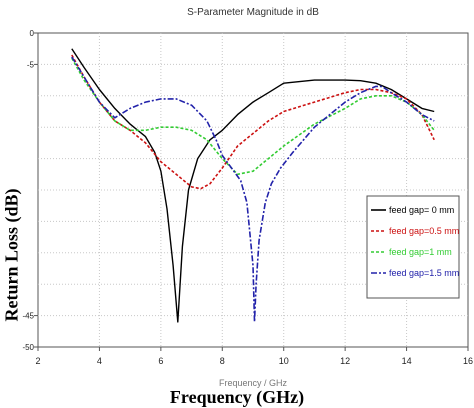 The width and height of the screenshot is (474, 408). I want to click on x-tick-label: 8, so click(222, 361).